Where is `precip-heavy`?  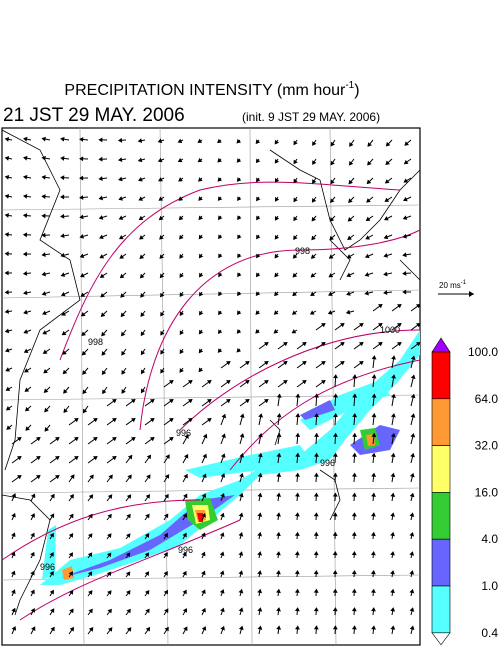
precip-heavy is located at coordinates (221, 504).